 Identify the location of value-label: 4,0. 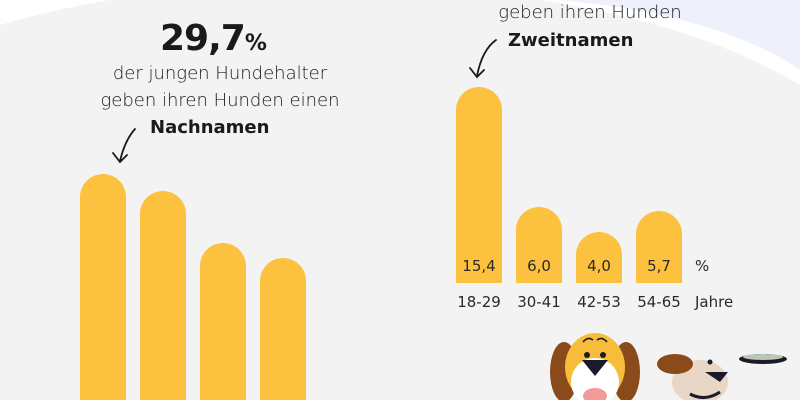
(599, 266).